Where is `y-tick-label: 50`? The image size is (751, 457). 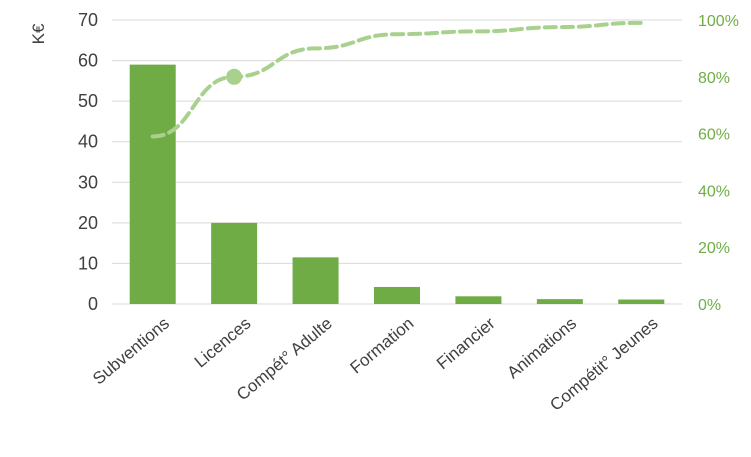 y-tick-label: 50 is located at coordinates (88, 101).